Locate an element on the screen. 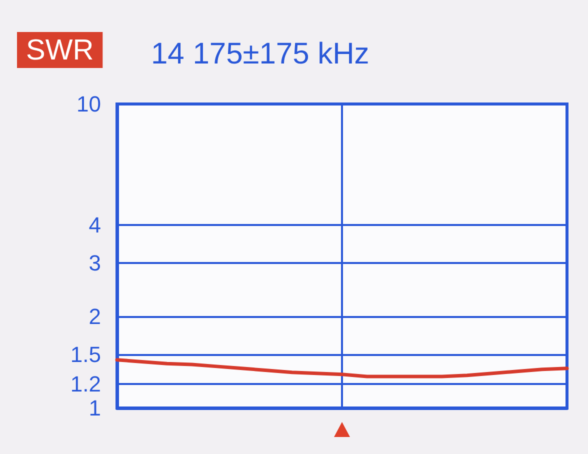 The height and width of the screenshot is (454, 588). y-tick-label: 10 is located at coordinates (88, 104).